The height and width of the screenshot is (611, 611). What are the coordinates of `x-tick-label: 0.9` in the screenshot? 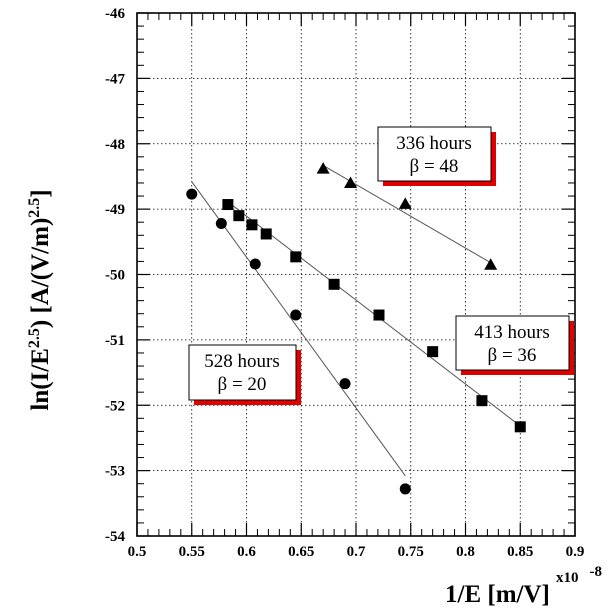 It's located at (575, 552).